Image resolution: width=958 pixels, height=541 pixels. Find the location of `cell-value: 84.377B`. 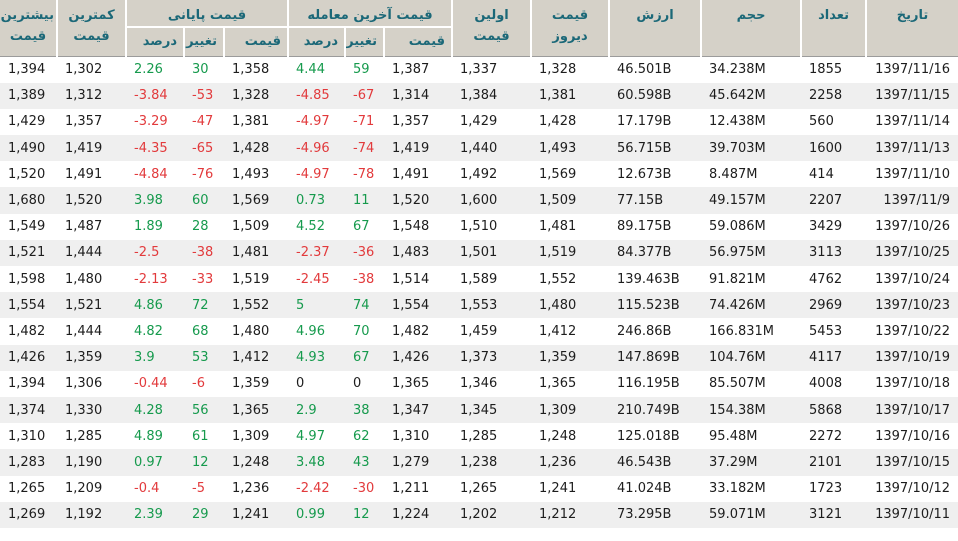

cell-value: 84.377B is located at coordinates (644, 253).